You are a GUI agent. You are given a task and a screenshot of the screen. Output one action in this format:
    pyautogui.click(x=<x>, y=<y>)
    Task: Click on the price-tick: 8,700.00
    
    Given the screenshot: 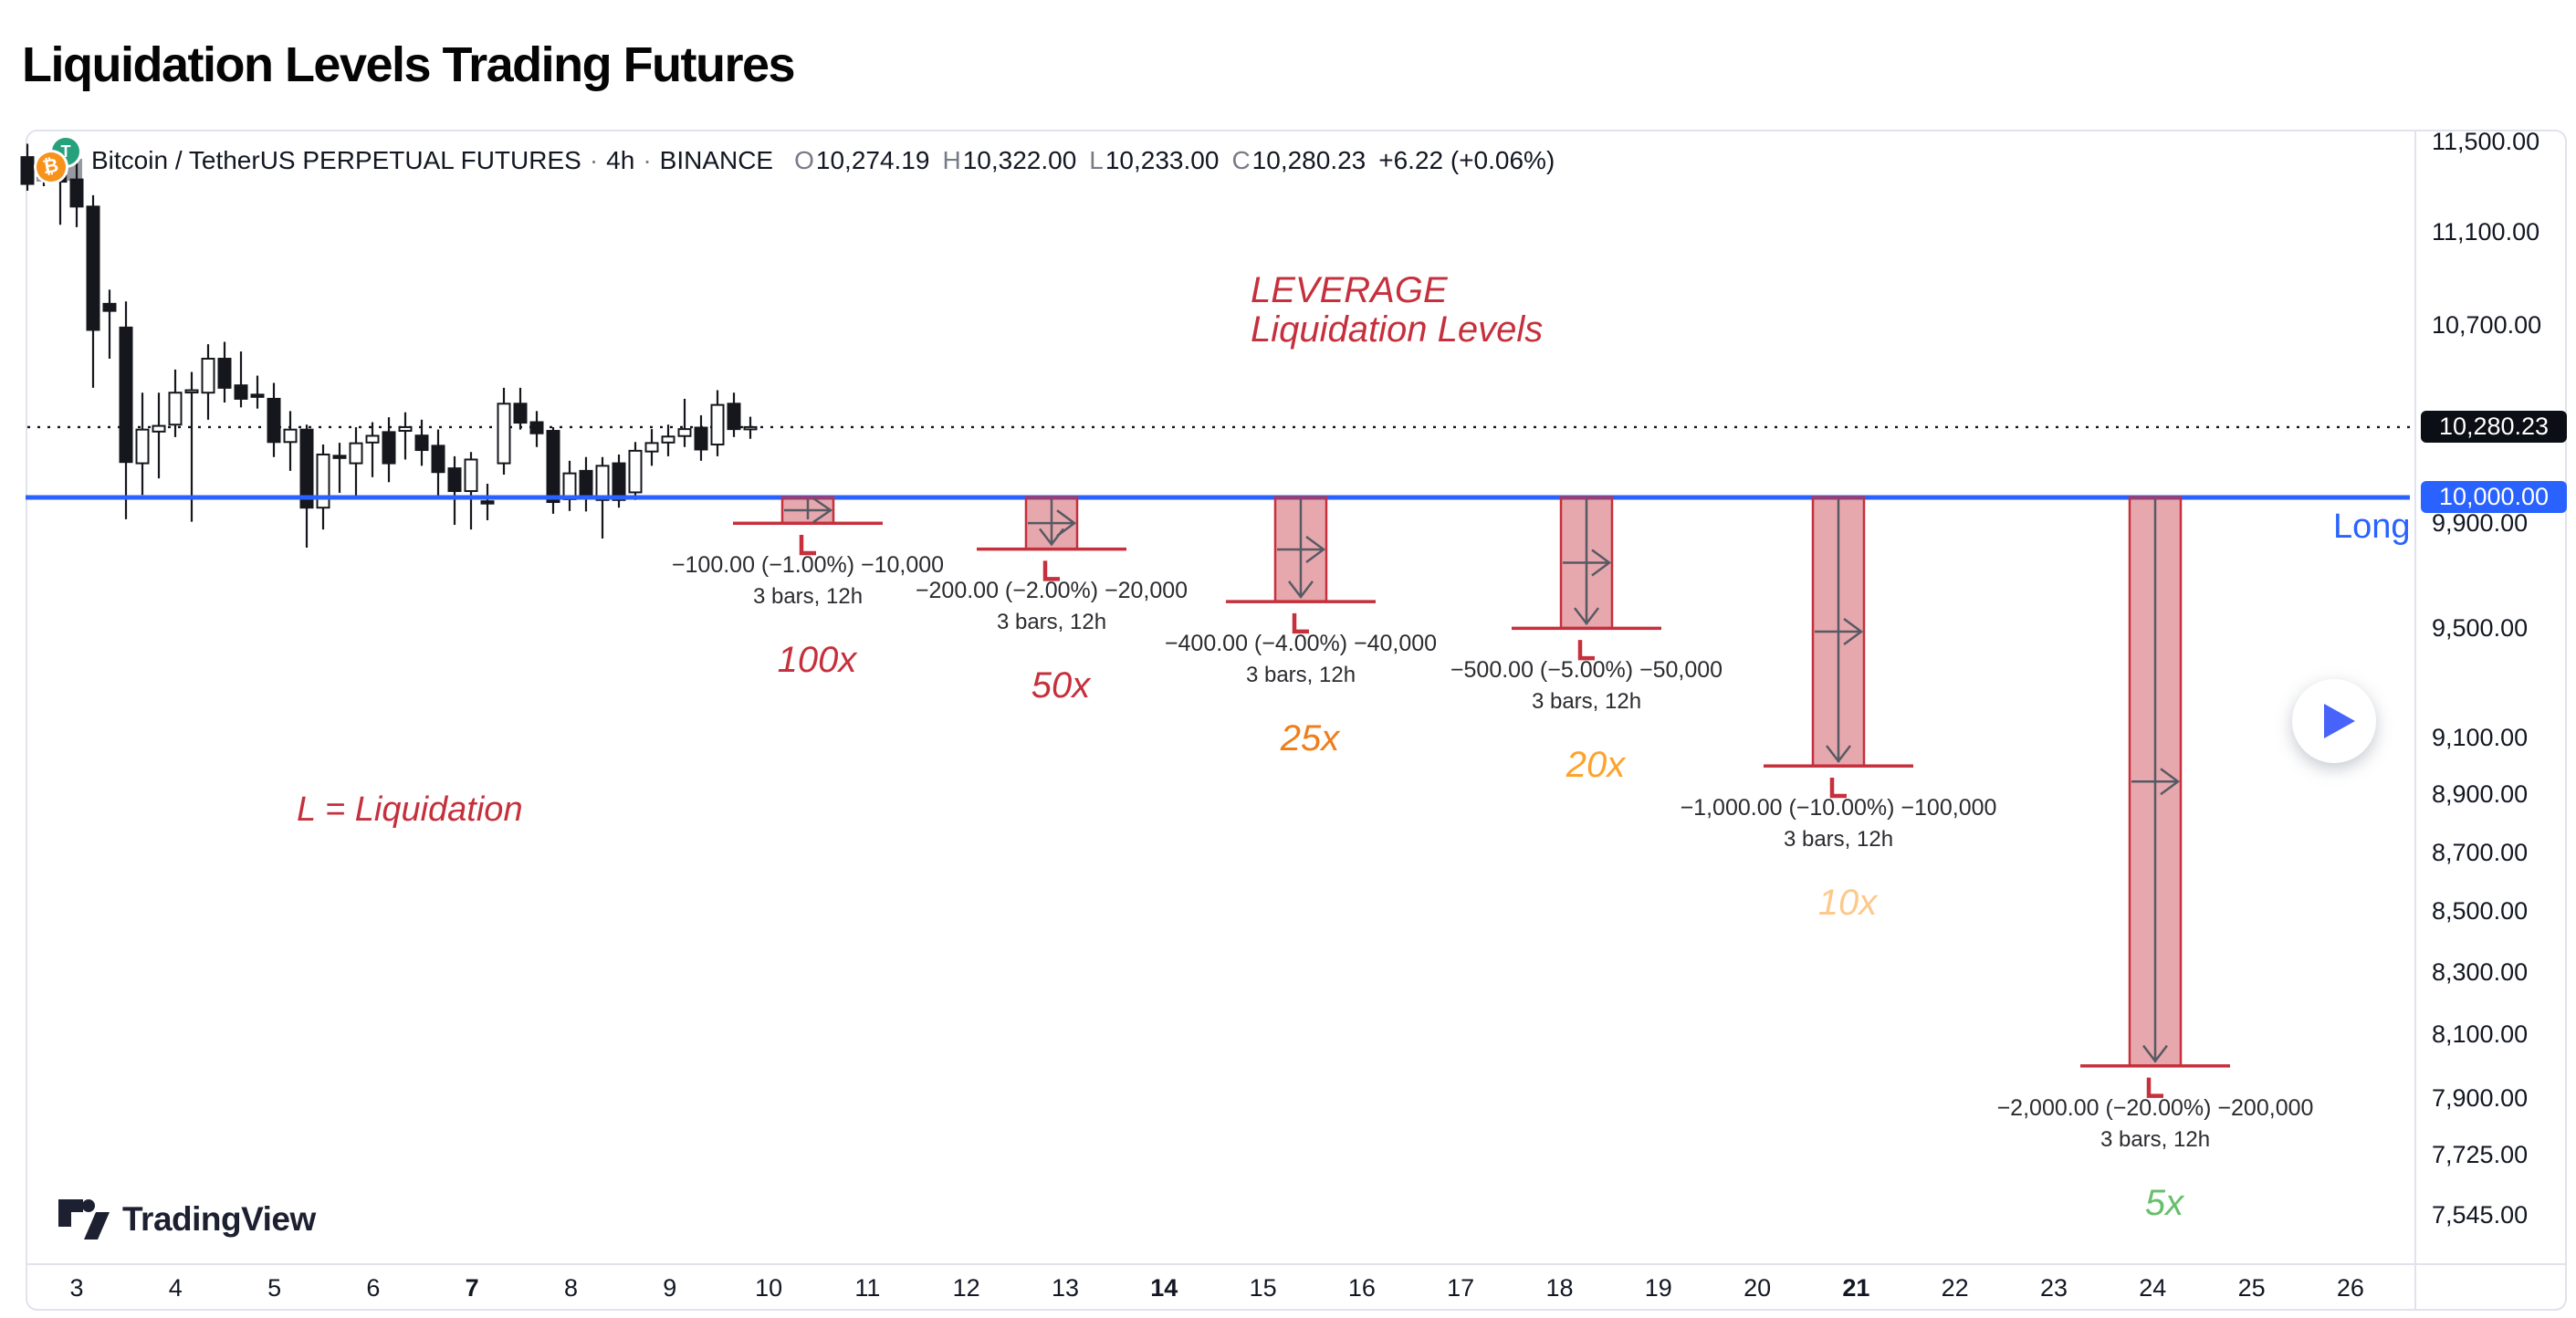 What is the action you would take?
    pyautogui.click(x=2480, y=852)
    